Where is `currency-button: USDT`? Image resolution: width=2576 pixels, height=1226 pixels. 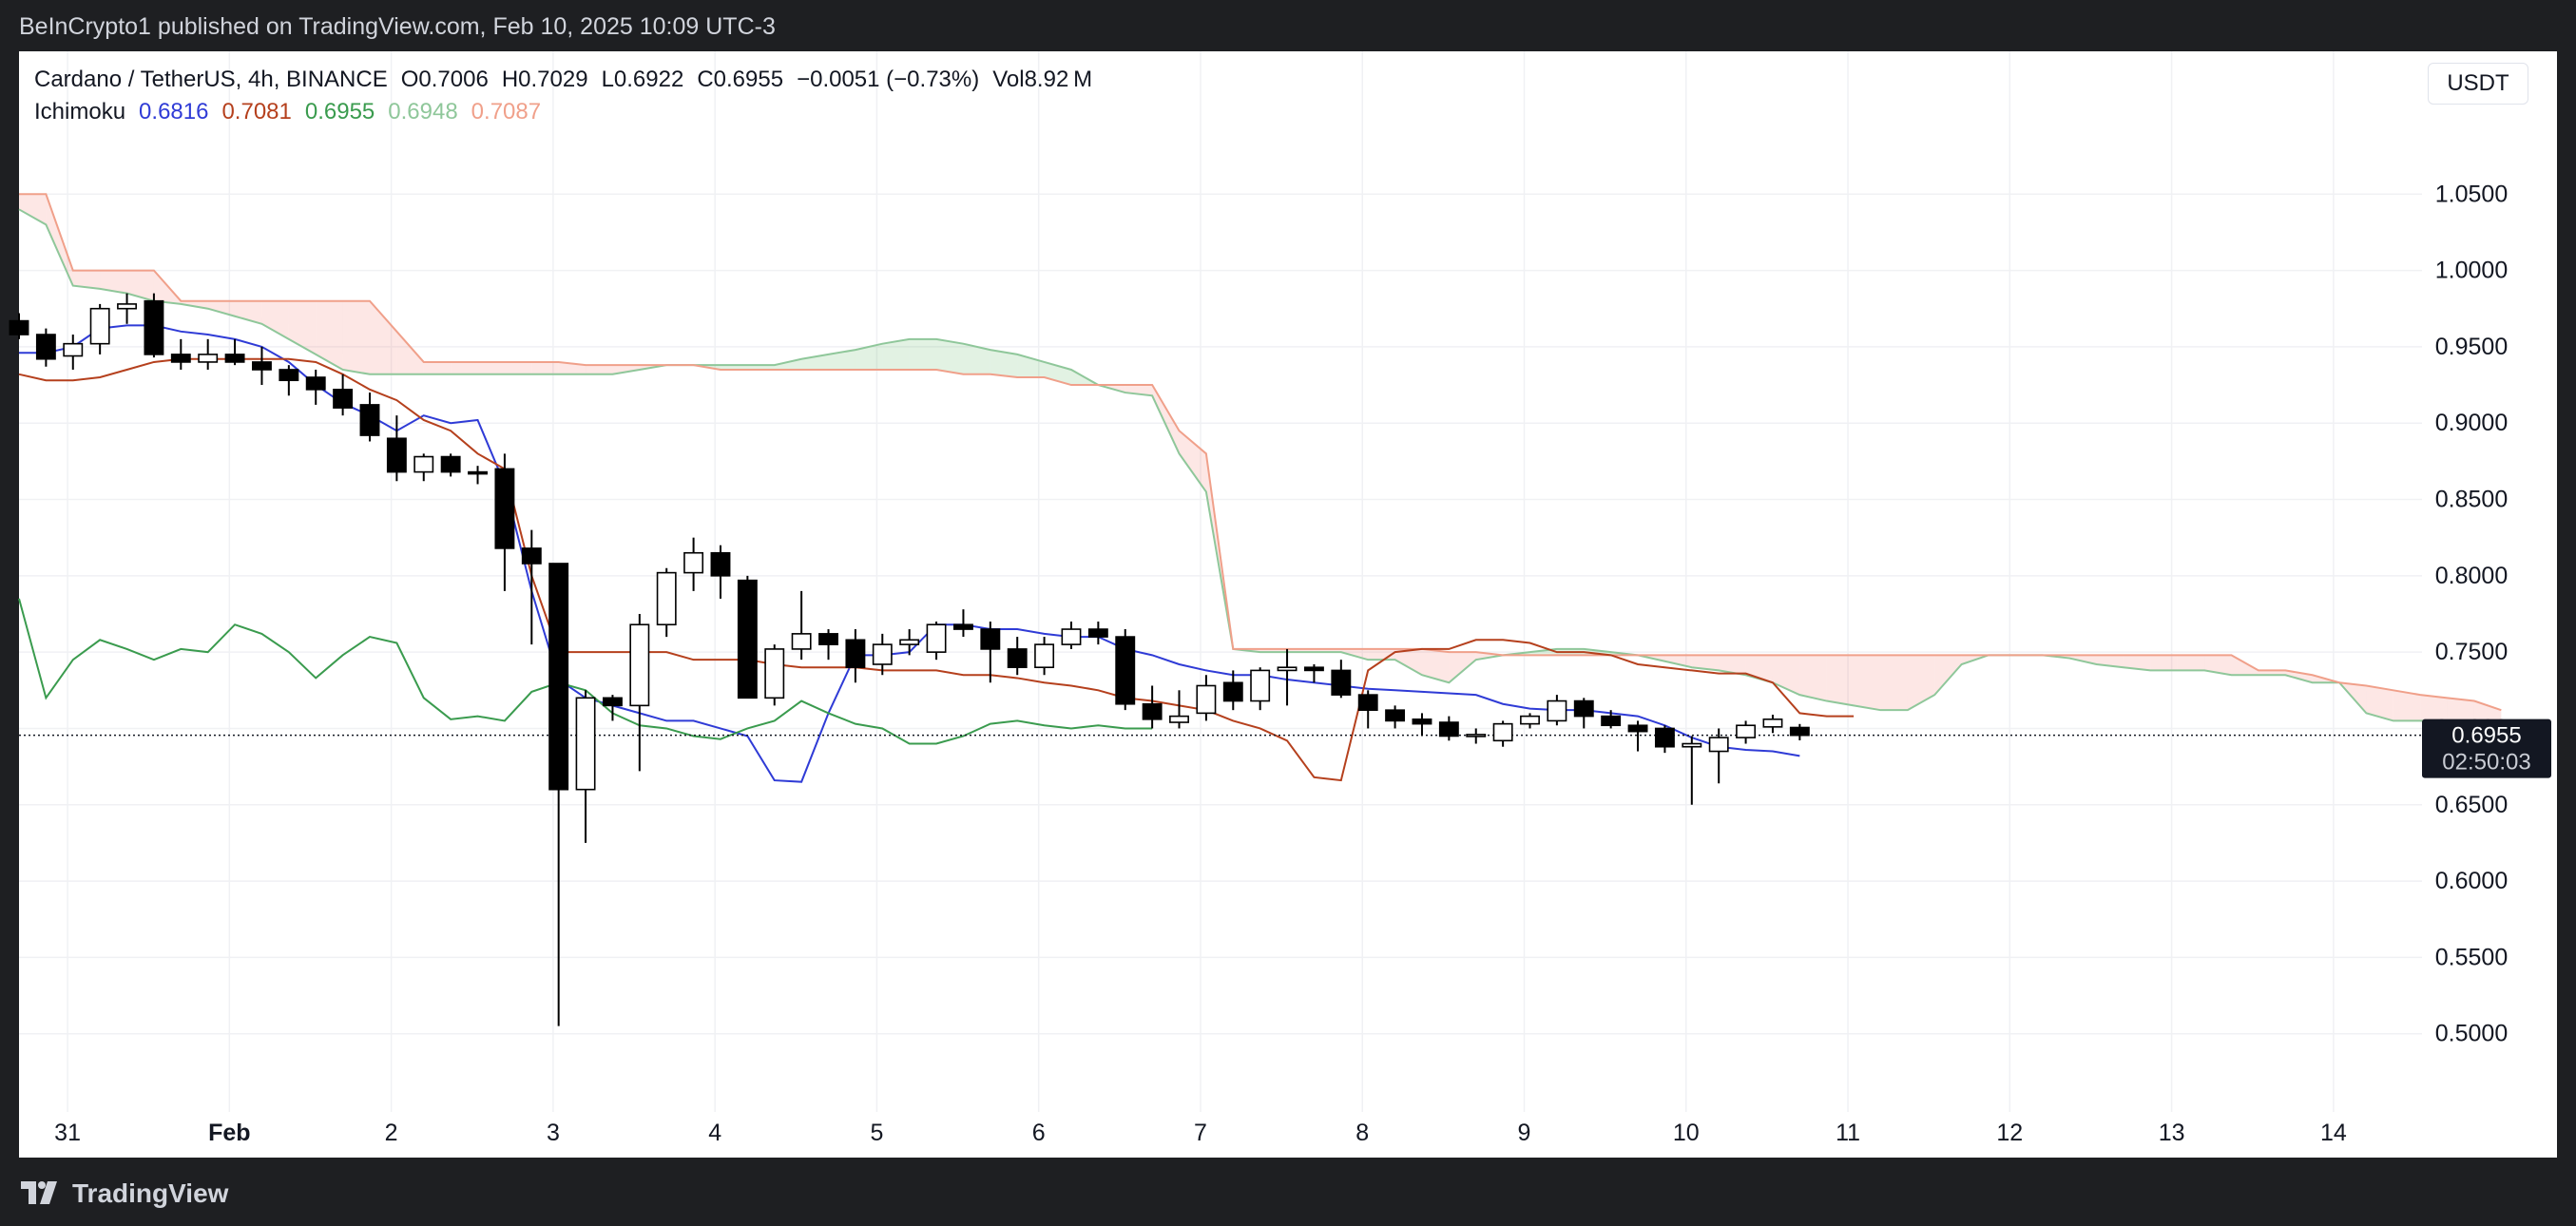 currency-button: USDT is located at coordinates (2478, 84).